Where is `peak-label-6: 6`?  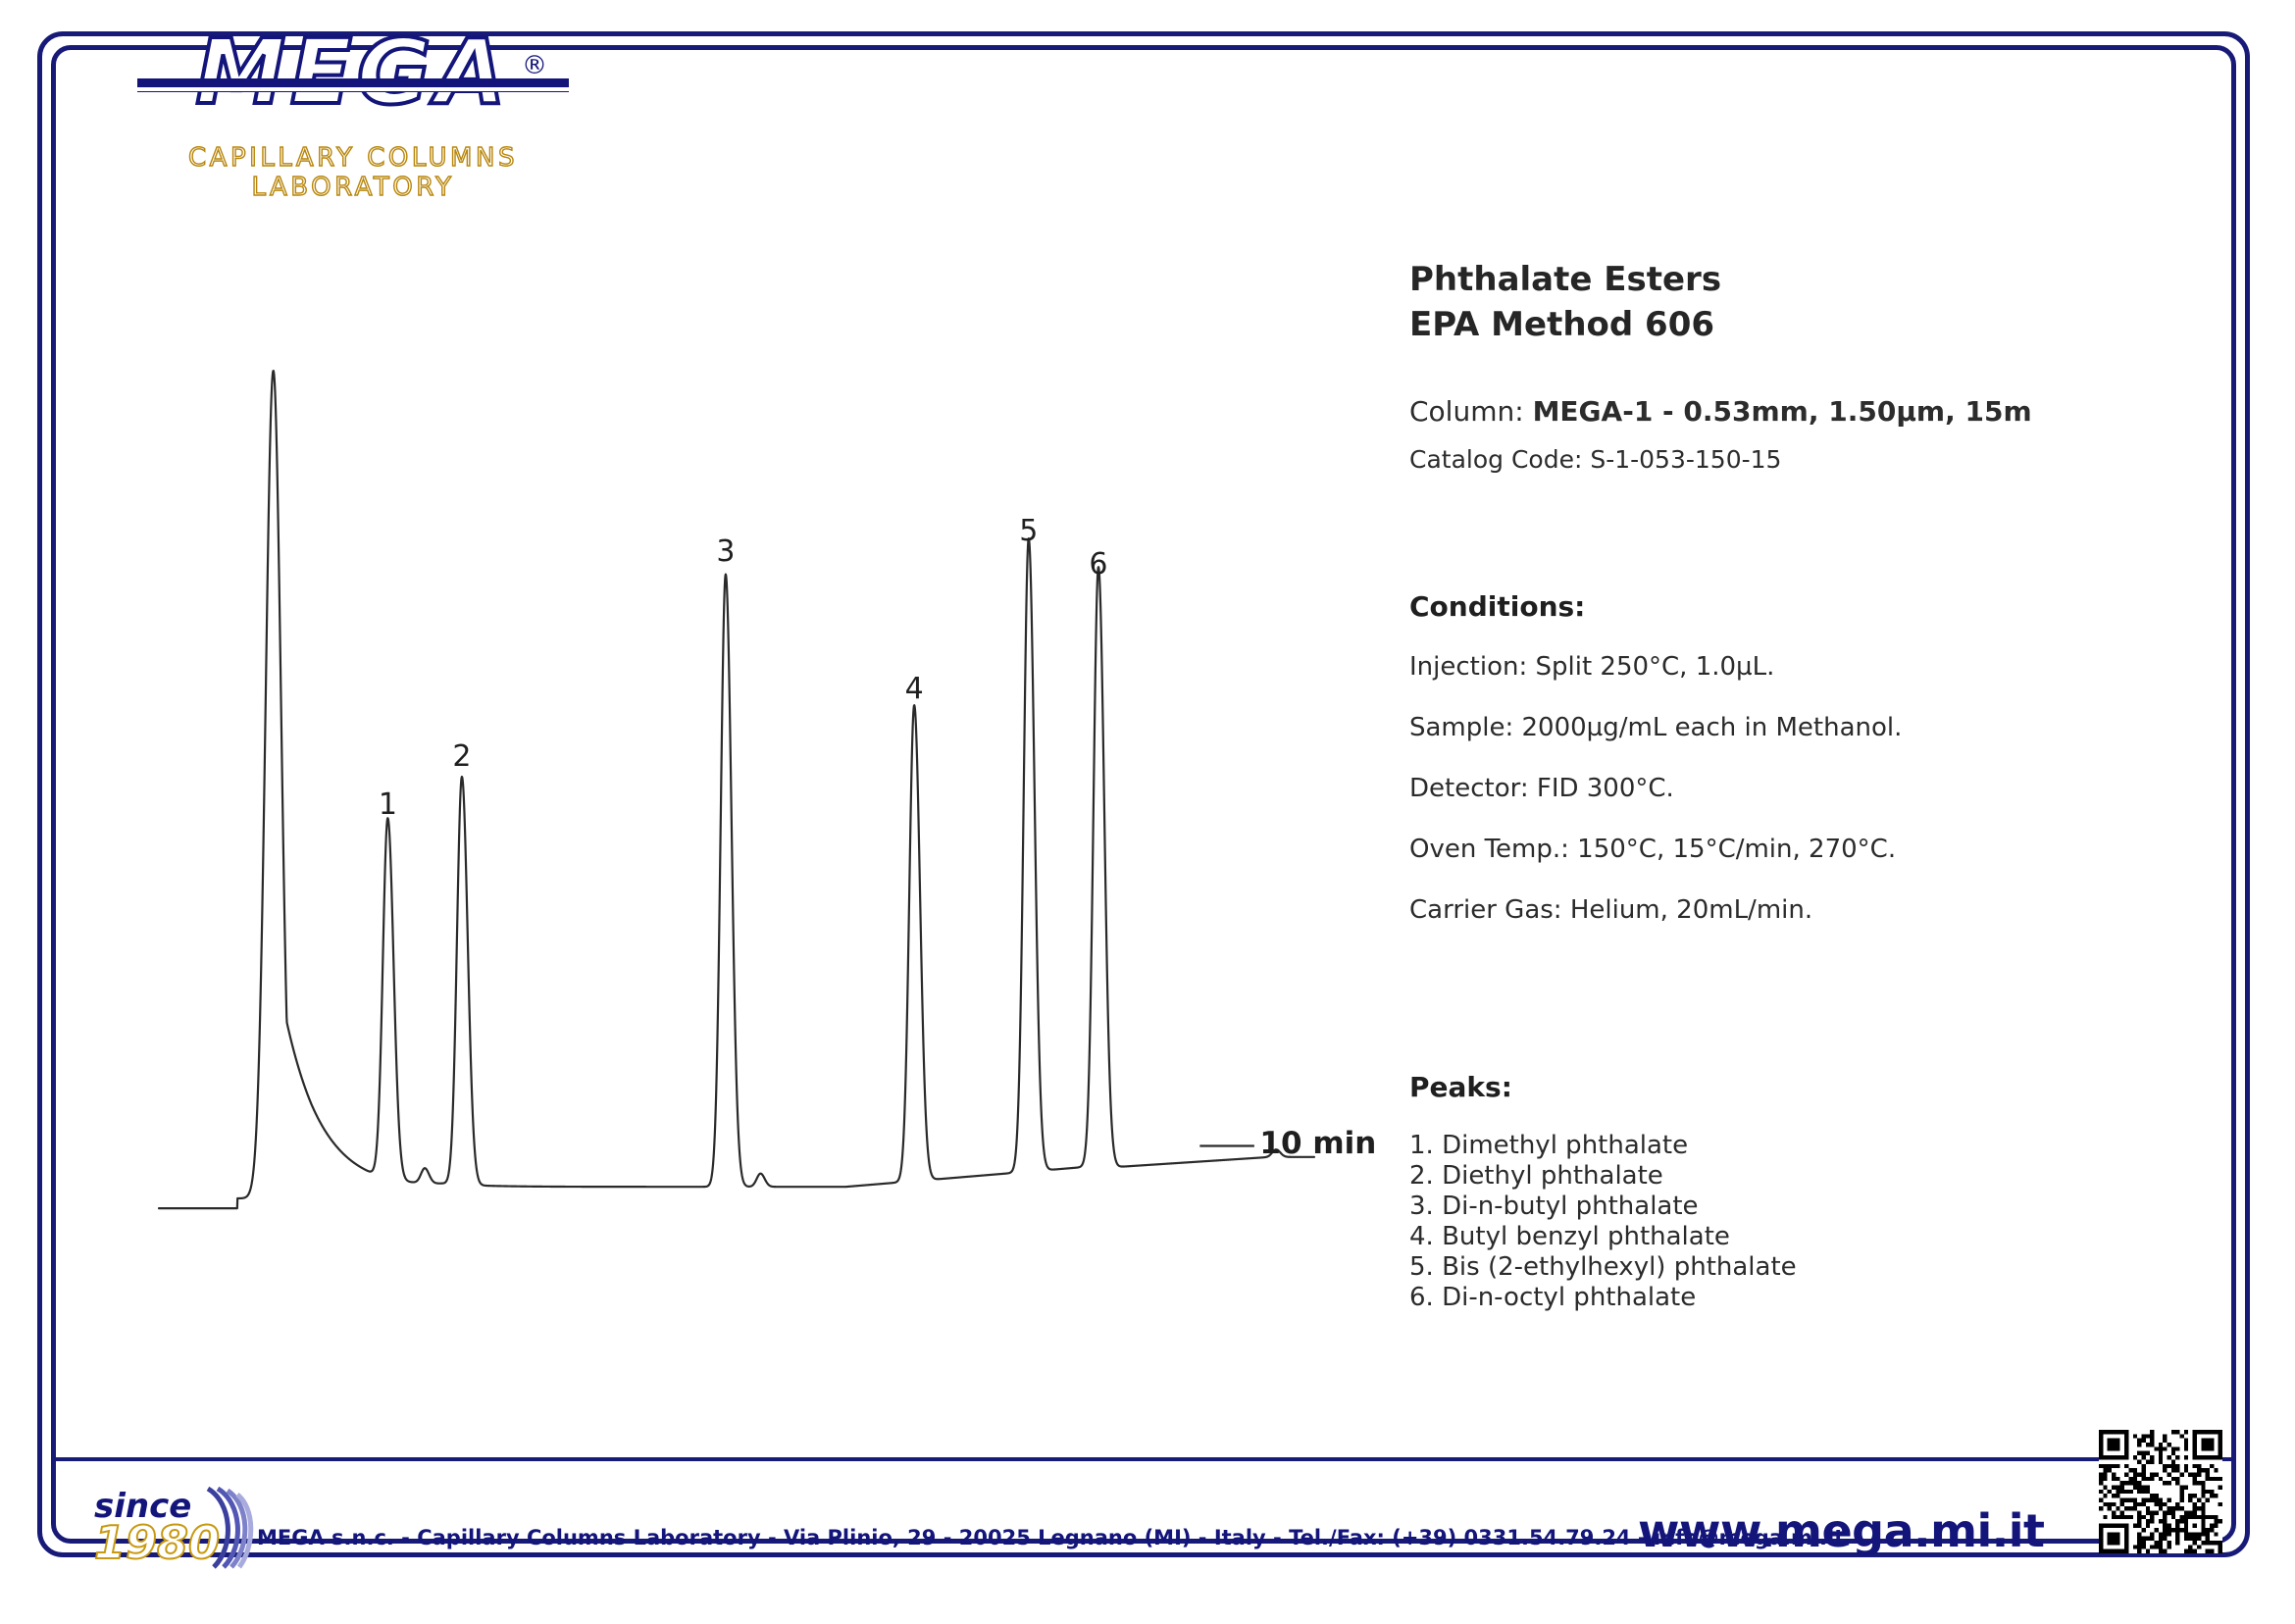
peak-label-6: 6 is located at coordinates (1098, 565).